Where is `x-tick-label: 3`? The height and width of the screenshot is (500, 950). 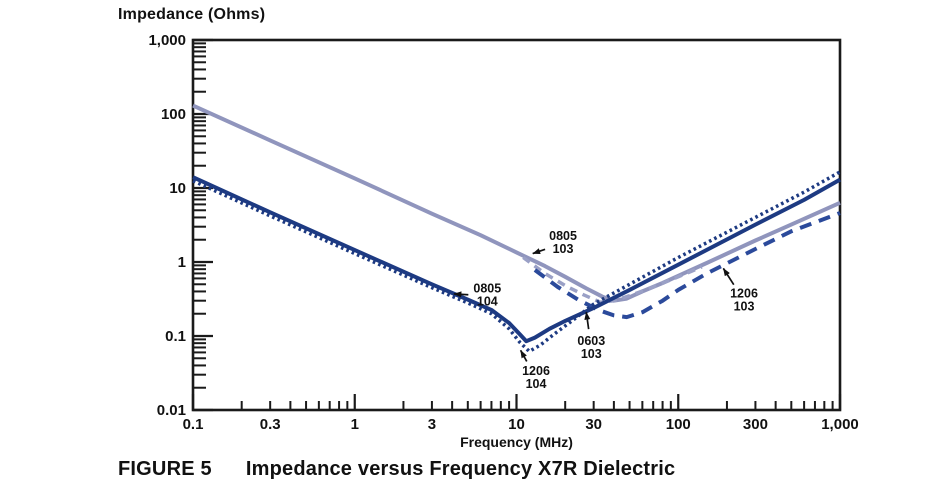 x-tick-label: 3 is located at coordinates (432, 424).